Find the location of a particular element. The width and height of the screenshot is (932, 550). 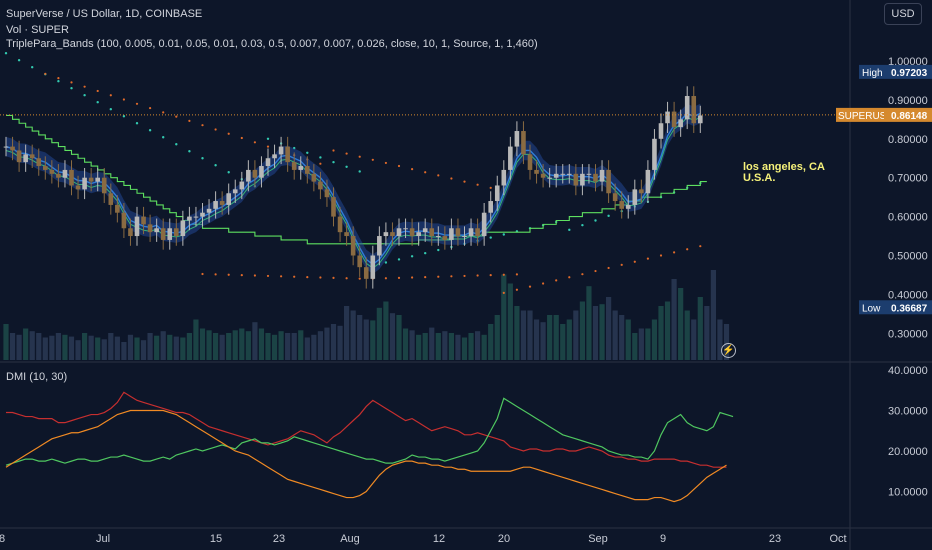

lightning-icon: ⚡ is located at coordinates (728, 350).